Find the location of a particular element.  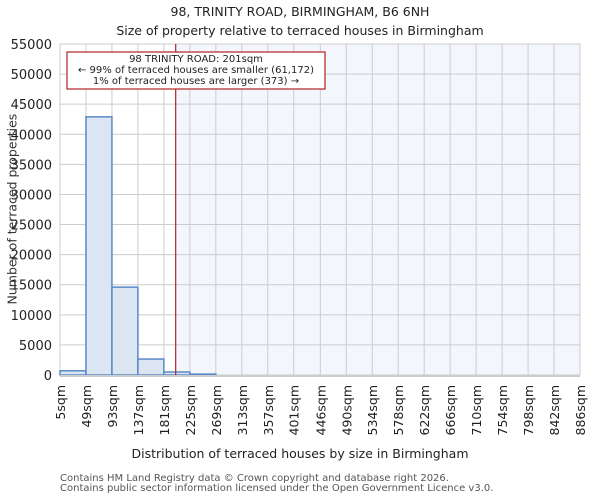

x-tick-label: 93sqm is located at coordinates (112, 406).